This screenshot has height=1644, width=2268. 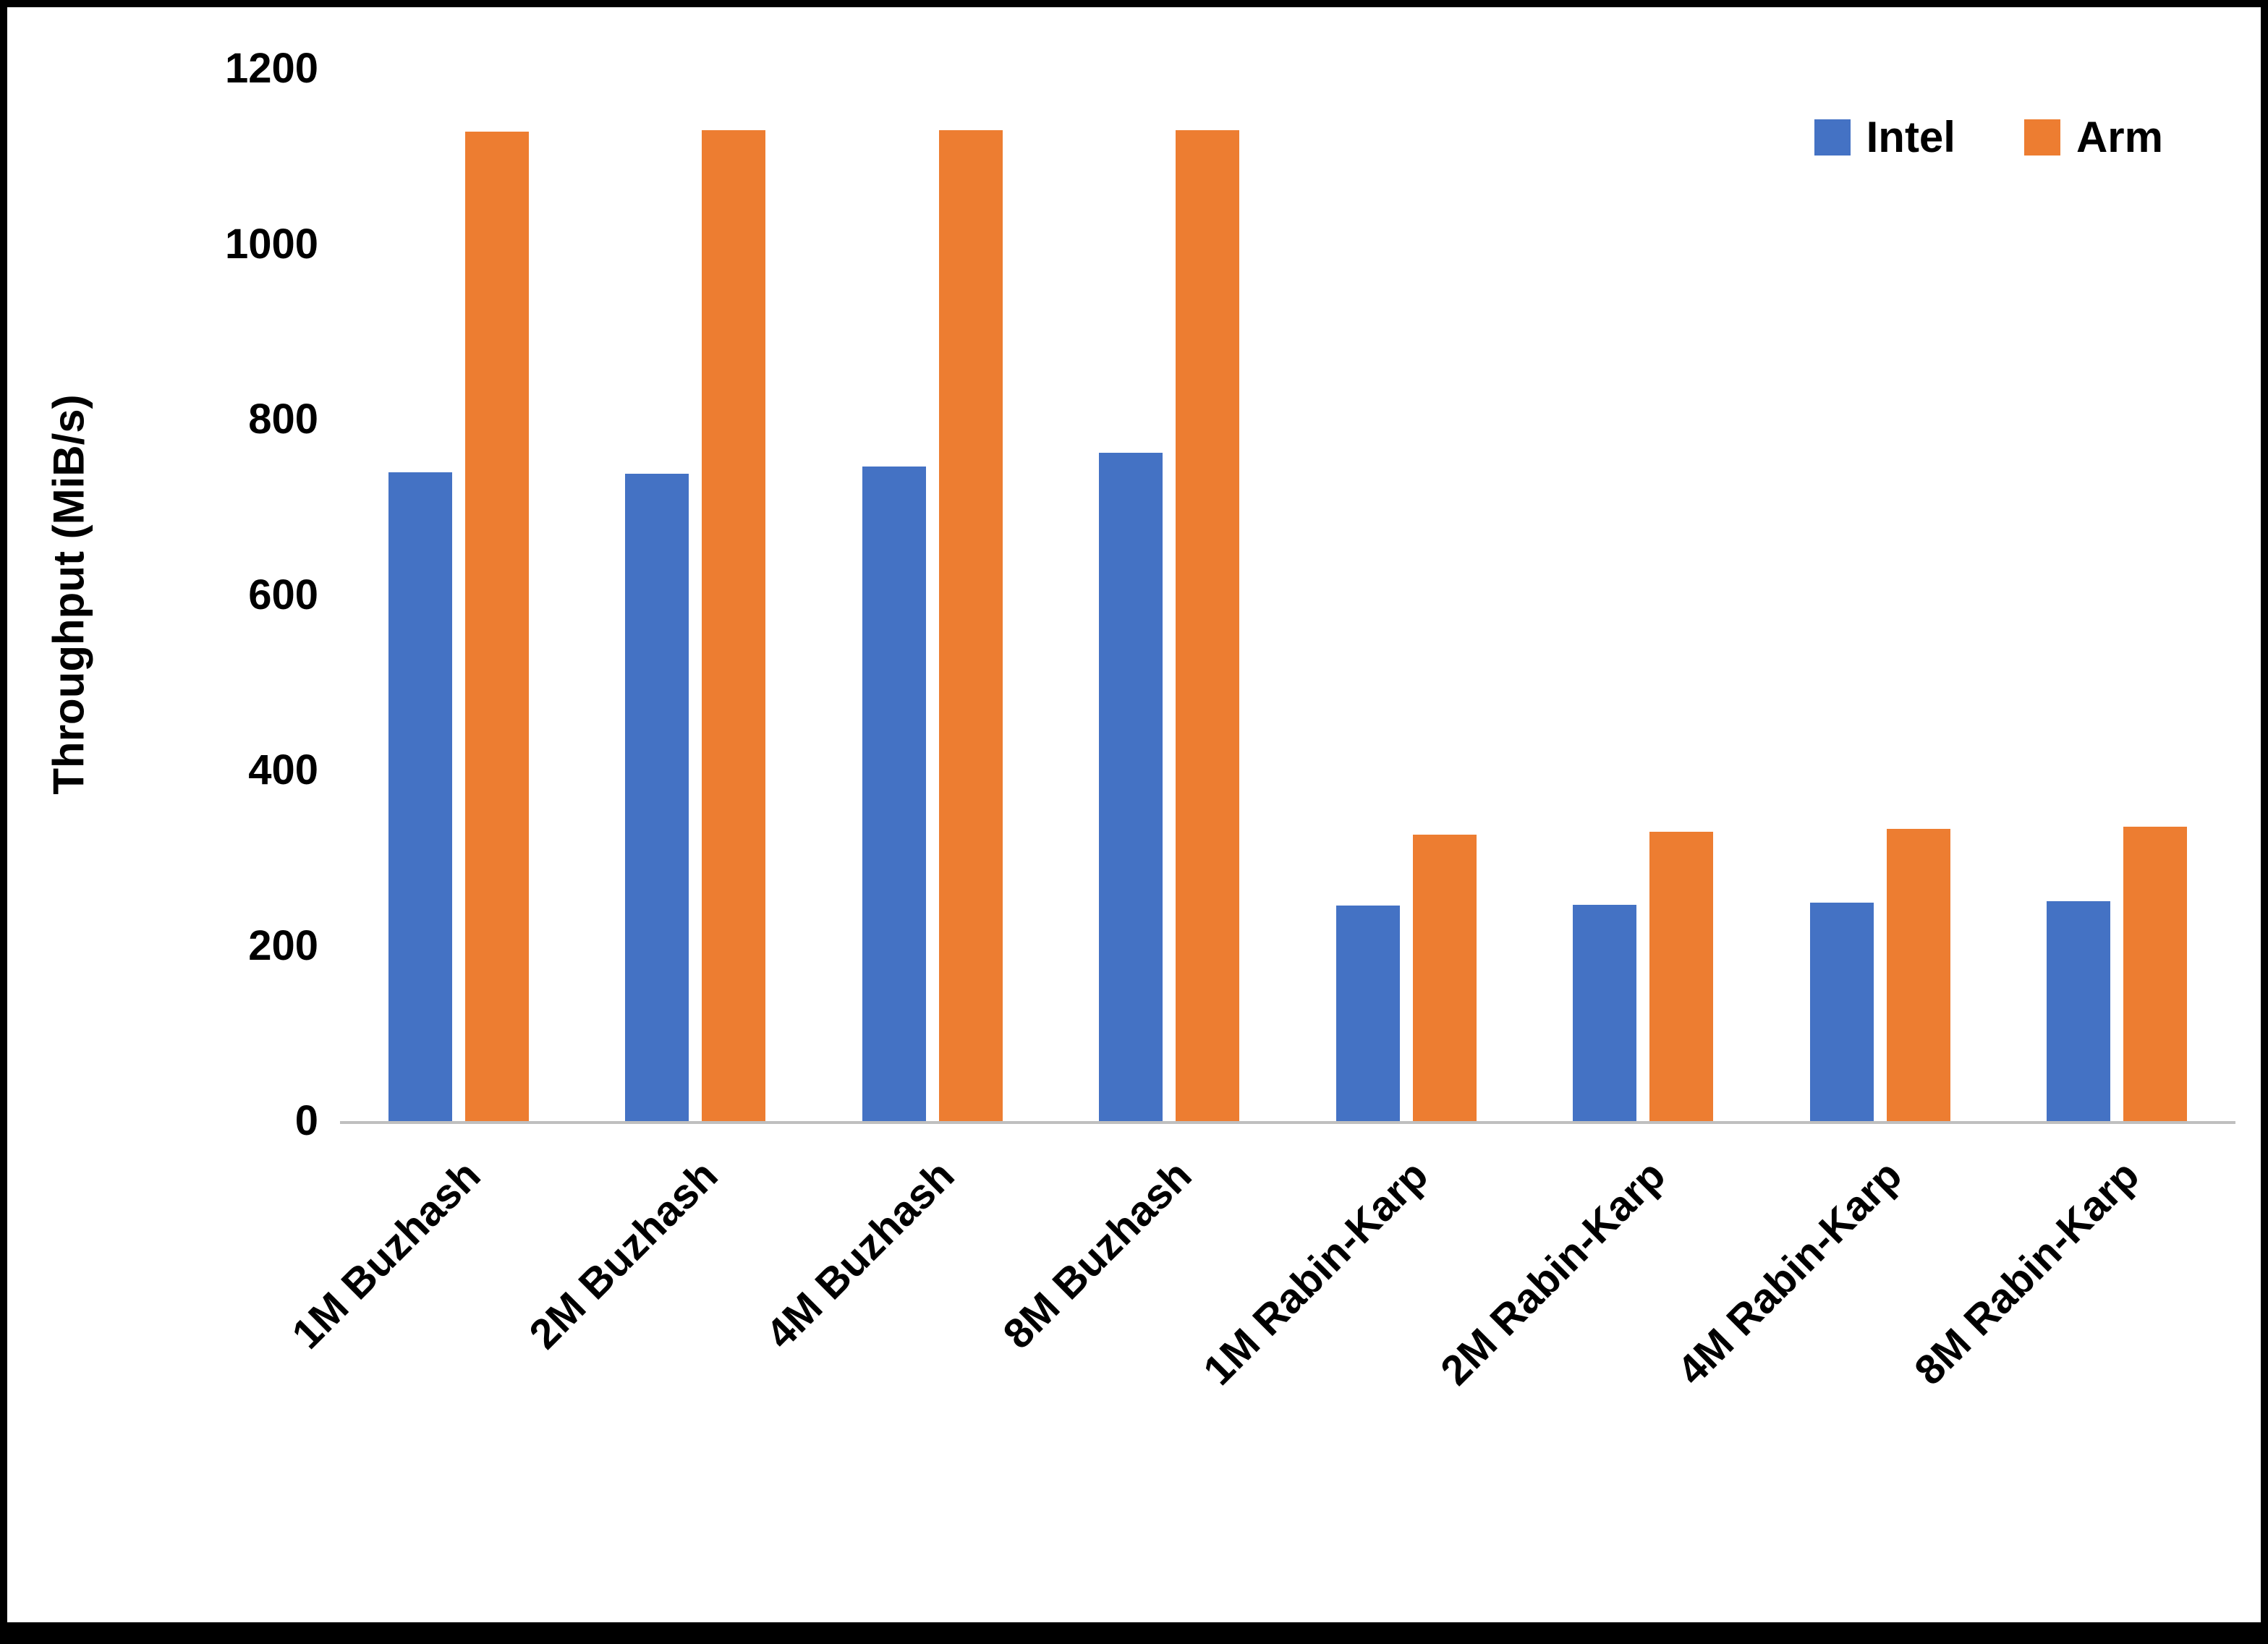 What do you see at coordinates (283, 769) in the screenshot?
I see `y-tick-label: 400` at bounding box center [283, 769].